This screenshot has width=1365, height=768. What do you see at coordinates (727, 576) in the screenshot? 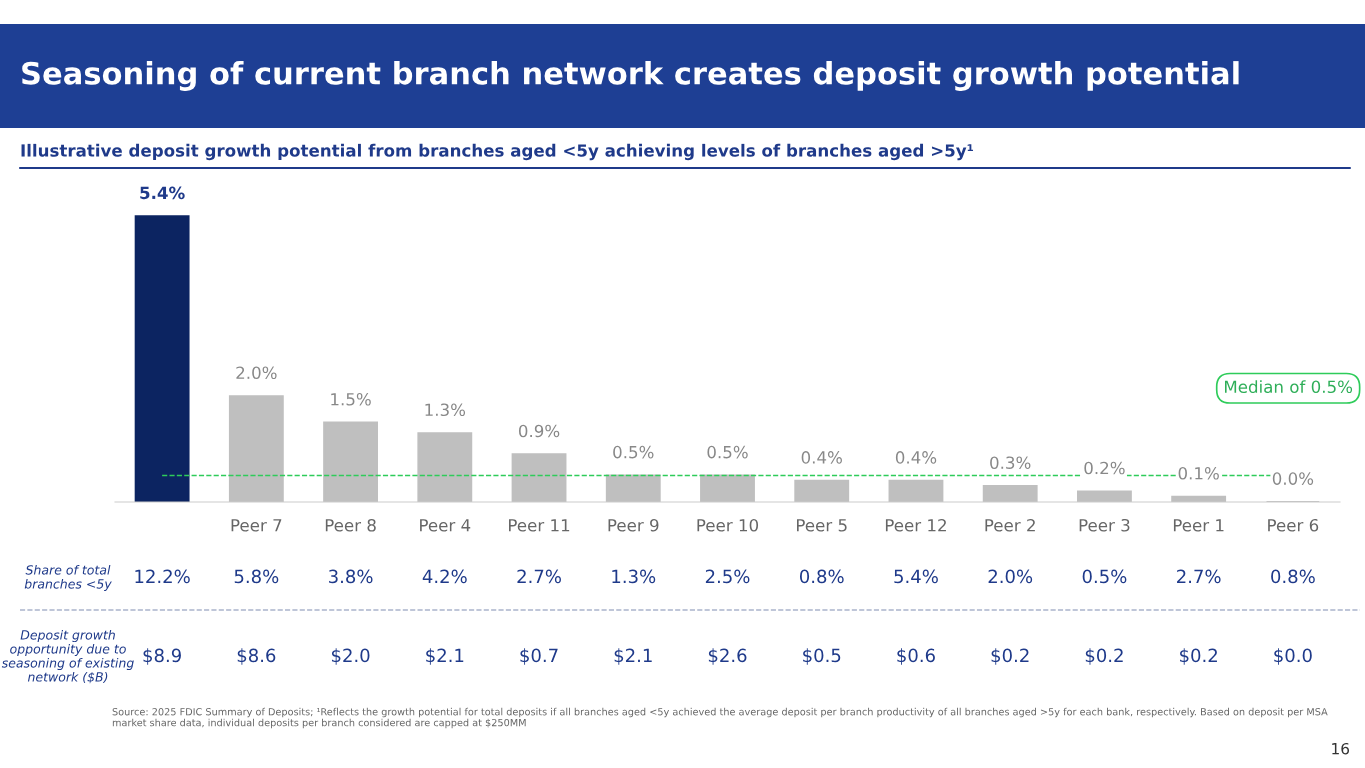
I see `text: 2.5%` at bounding box center [727, 576].